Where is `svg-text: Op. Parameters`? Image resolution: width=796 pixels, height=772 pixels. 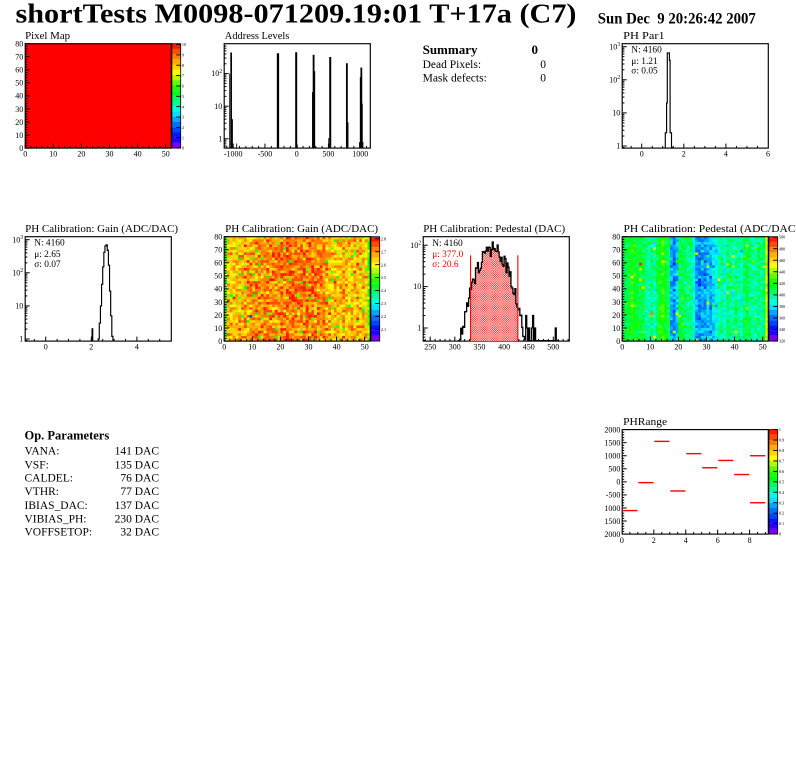 svg-text: Op. Parameters is located at coordinates (67, 435).